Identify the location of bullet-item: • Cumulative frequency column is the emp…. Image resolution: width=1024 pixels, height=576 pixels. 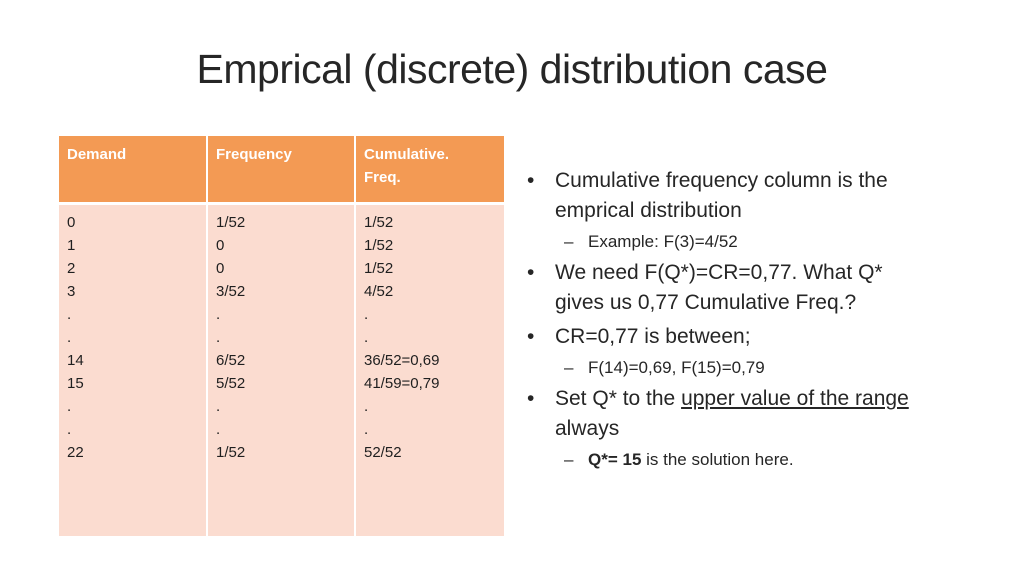
(724, 196).